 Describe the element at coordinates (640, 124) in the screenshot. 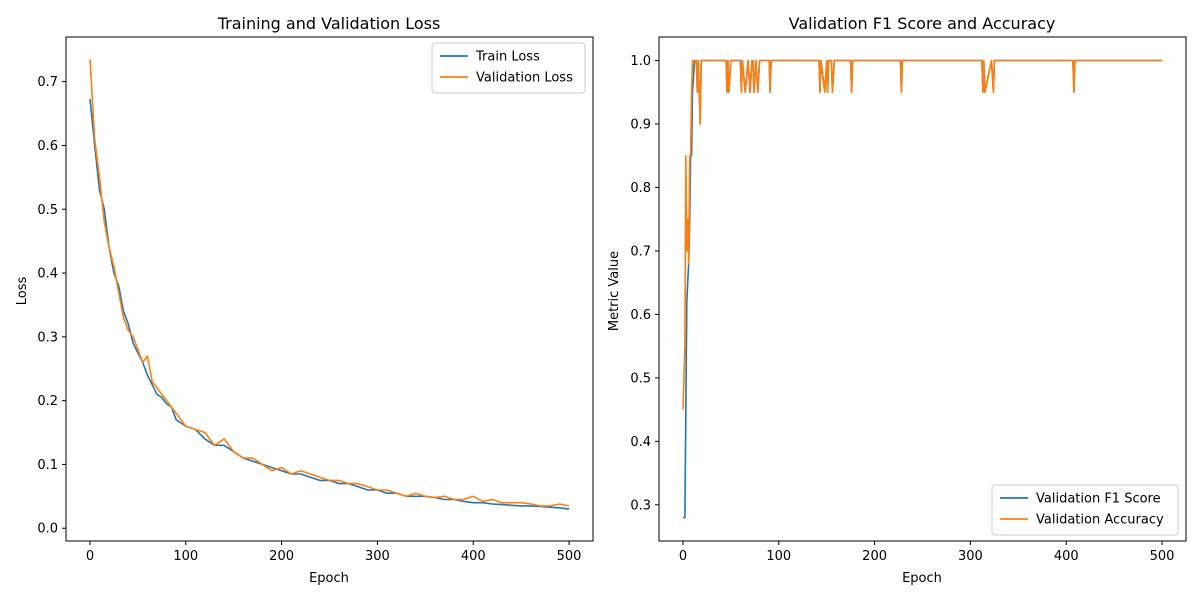

I see `metric-y-tick-label: 0.9` at that location.